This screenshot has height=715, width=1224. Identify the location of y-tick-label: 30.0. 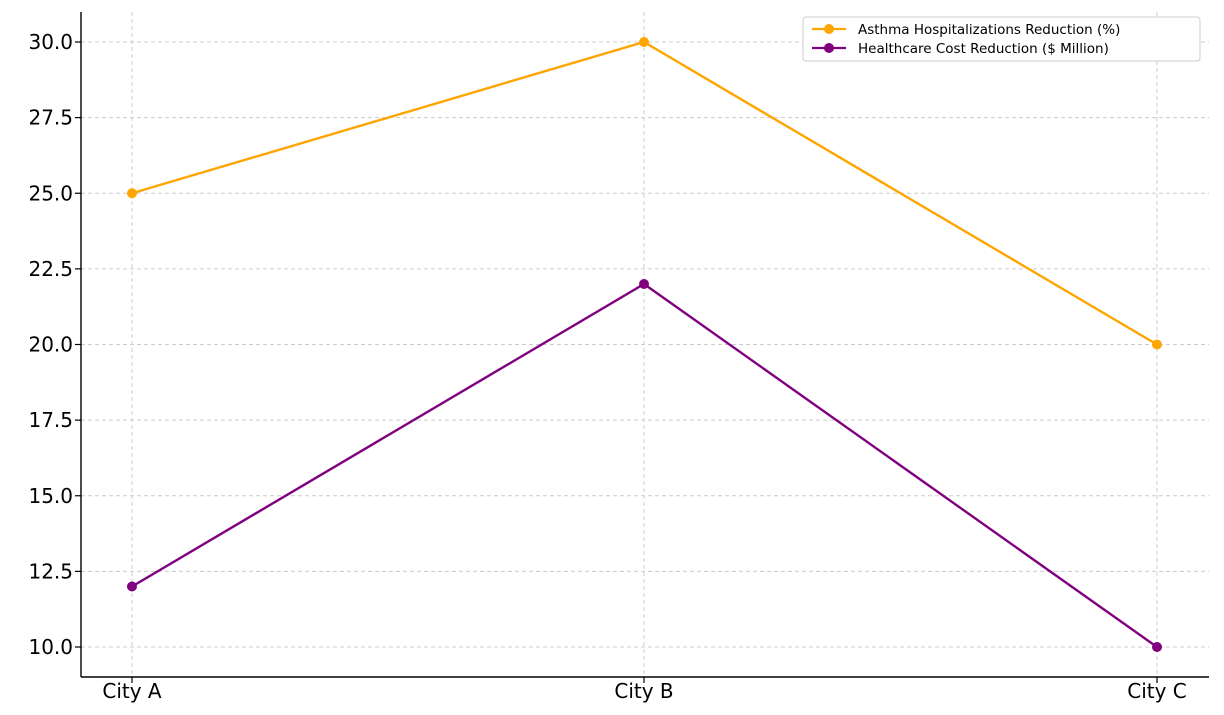
(50, 42).